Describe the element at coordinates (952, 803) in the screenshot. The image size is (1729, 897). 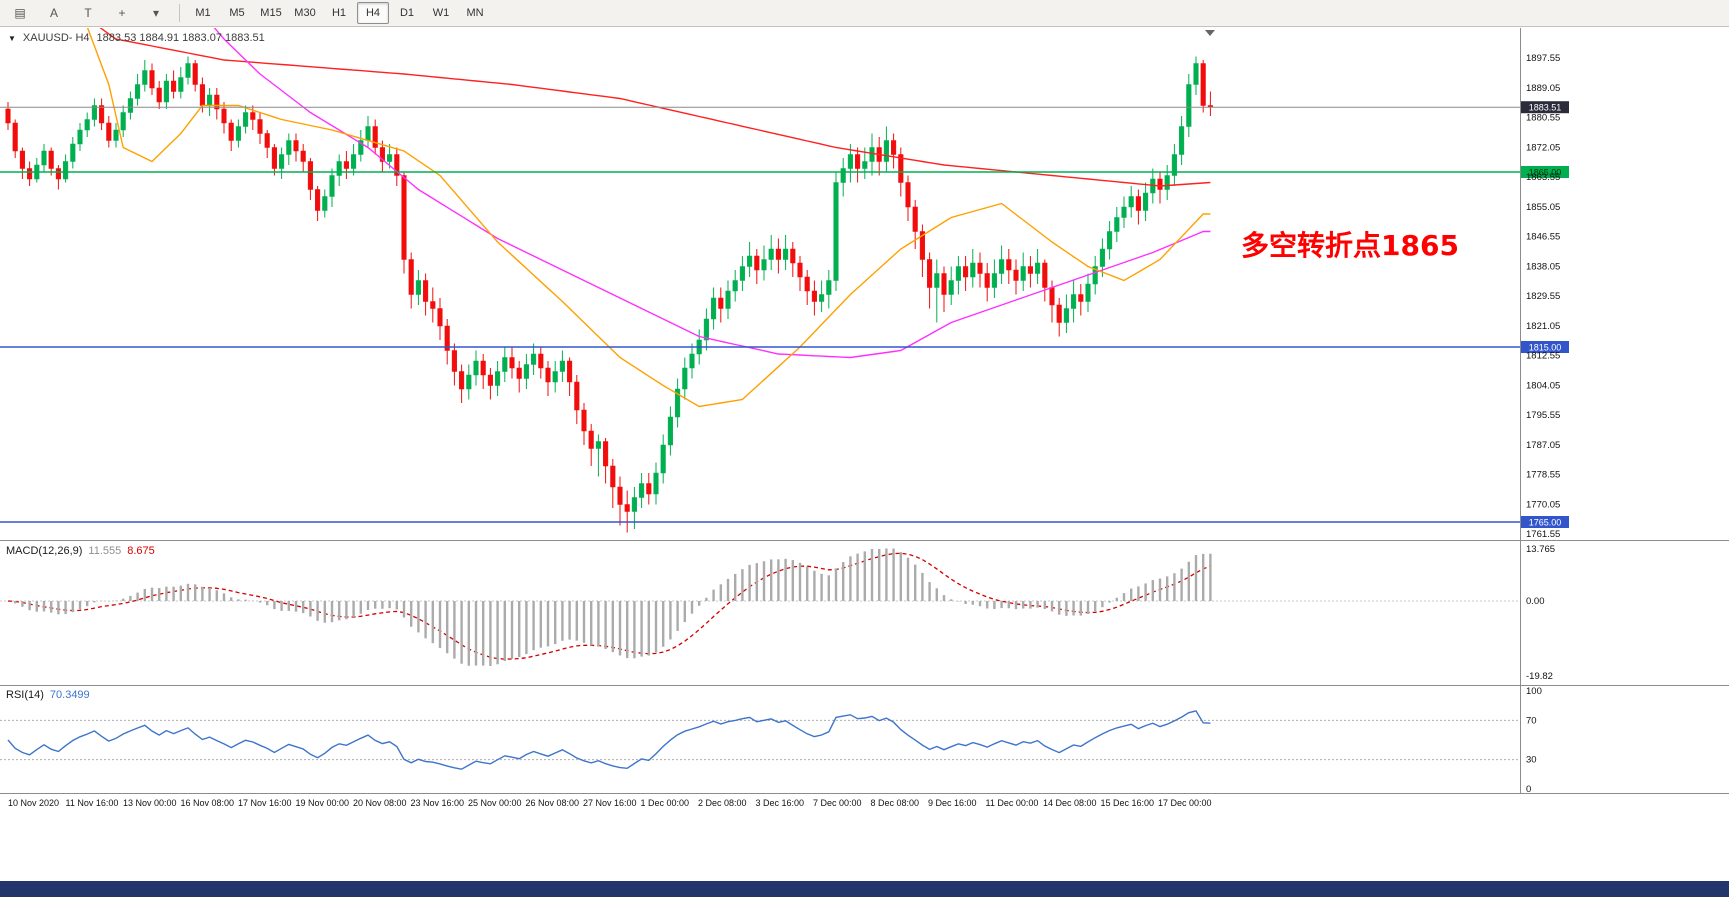
I see `svg-text: 9 Dec 16:00` at that location.